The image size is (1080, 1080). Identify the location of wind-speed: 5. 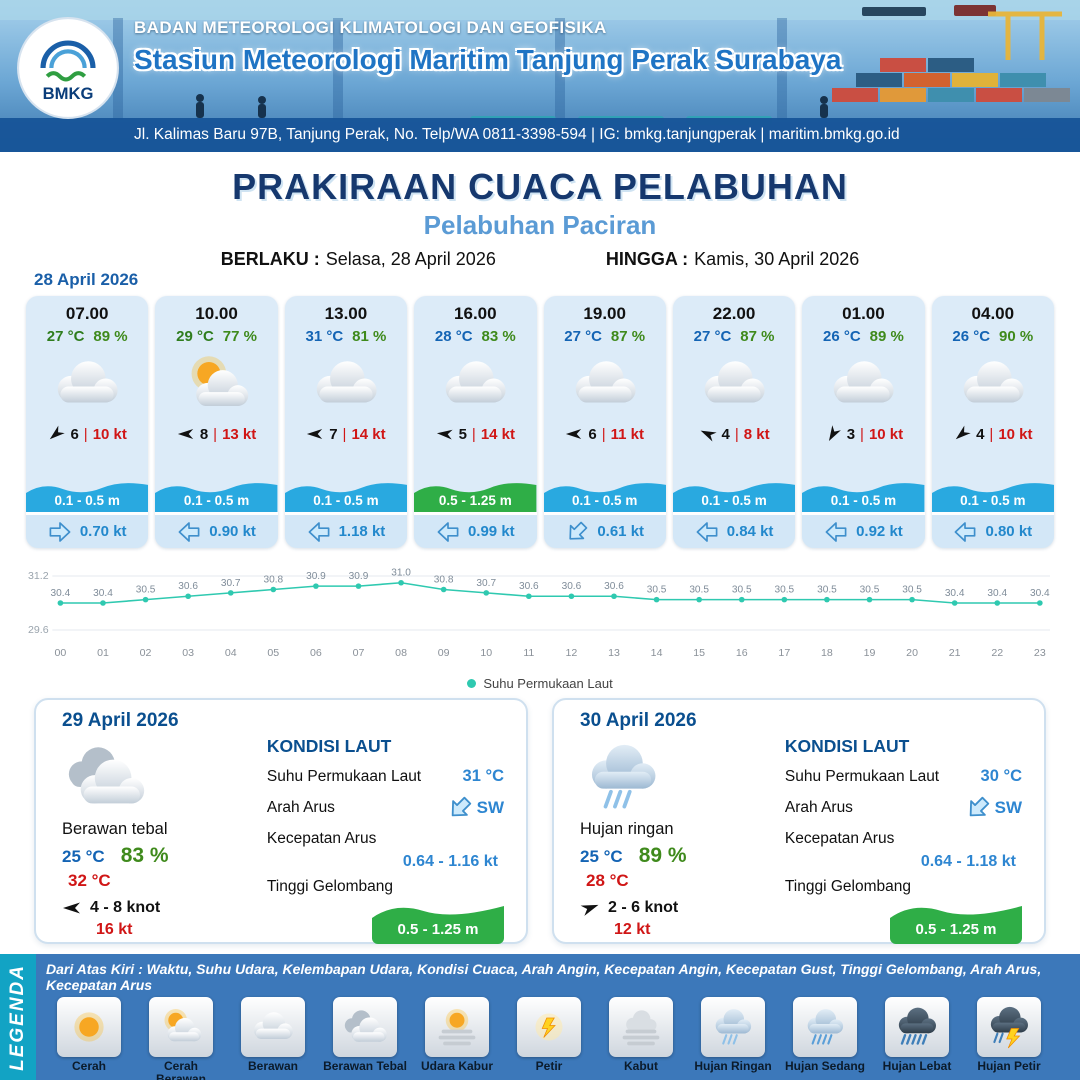
(462, 434).